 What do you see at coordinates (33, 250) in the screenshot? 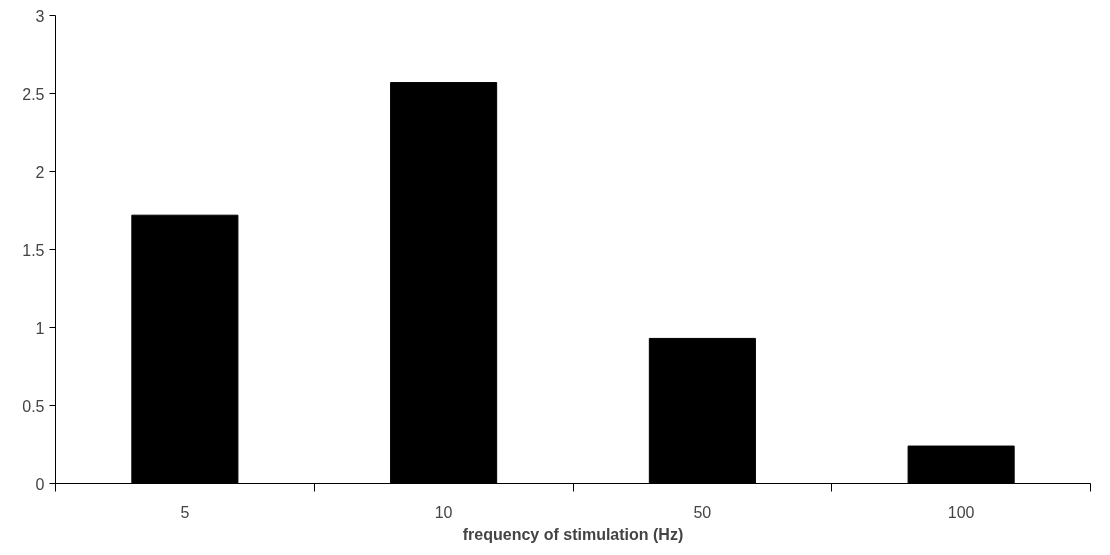
I see `y-tick-label: 1.5` at bounding box center [33, 250].